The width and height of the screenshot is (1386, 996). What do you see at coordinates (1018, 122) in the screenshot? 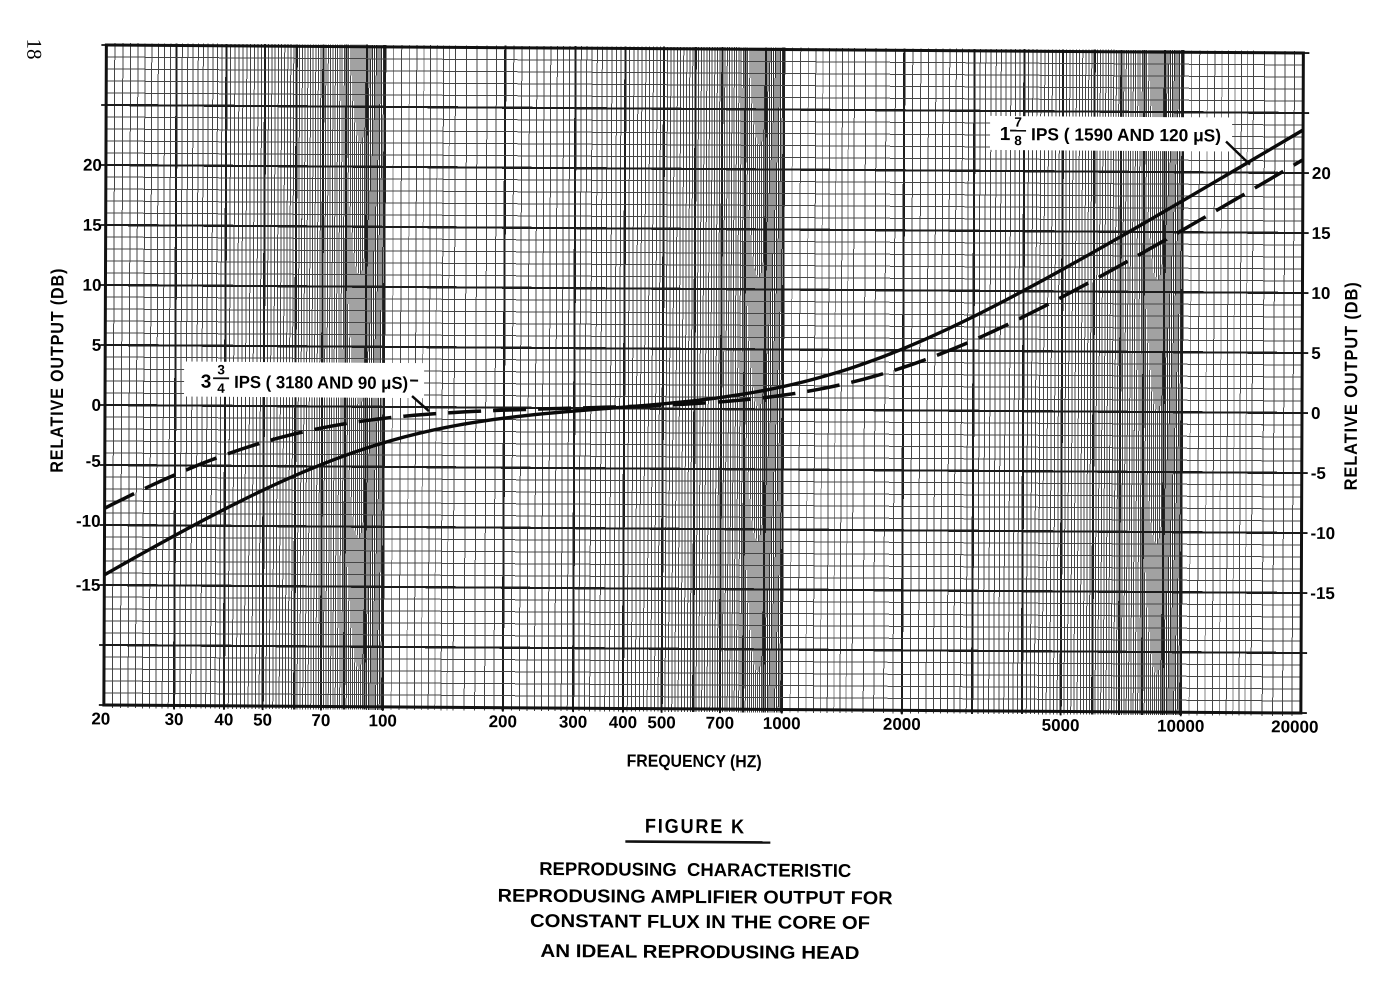
I see `svg-text: 7` at bounding box center [1018, 122].